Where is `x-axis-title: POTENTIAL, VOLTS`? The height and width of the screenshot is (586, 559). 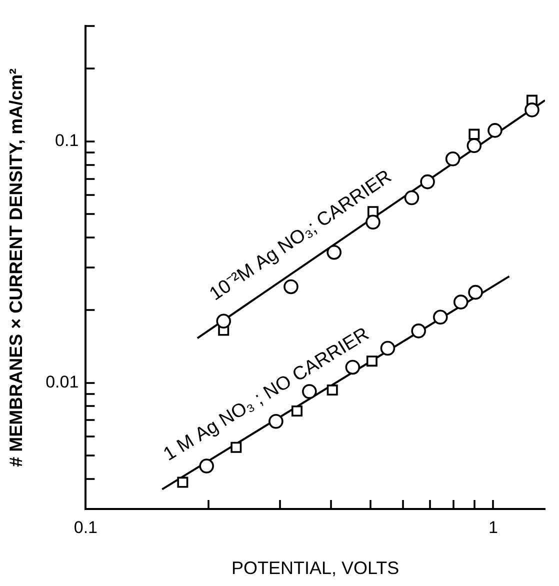 x-axis-title: POTENTIAL, VOLTS is located at coordinates (315, 568).